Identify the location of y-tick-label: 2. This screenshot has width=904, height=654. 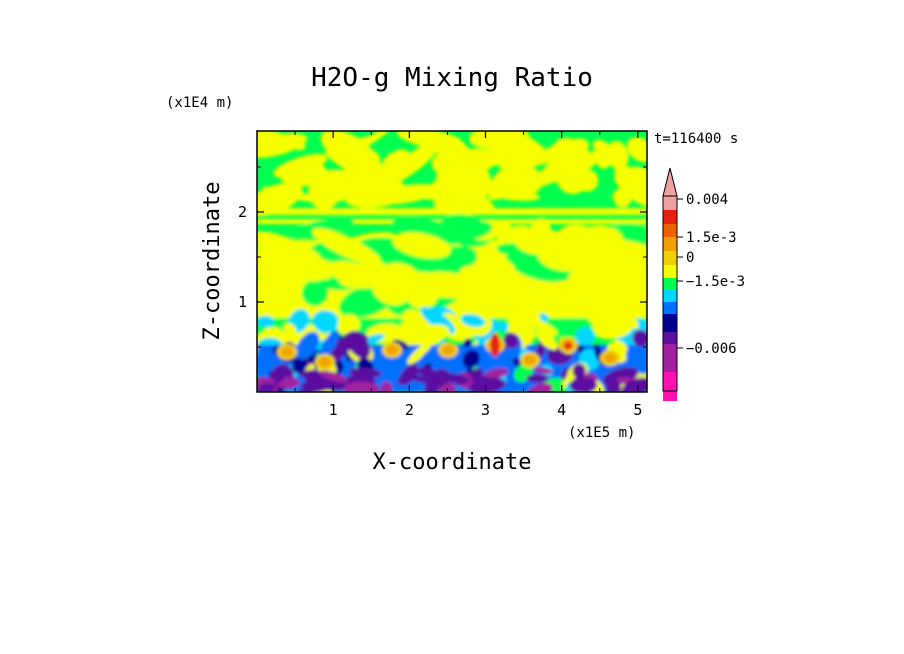
(242, 212).